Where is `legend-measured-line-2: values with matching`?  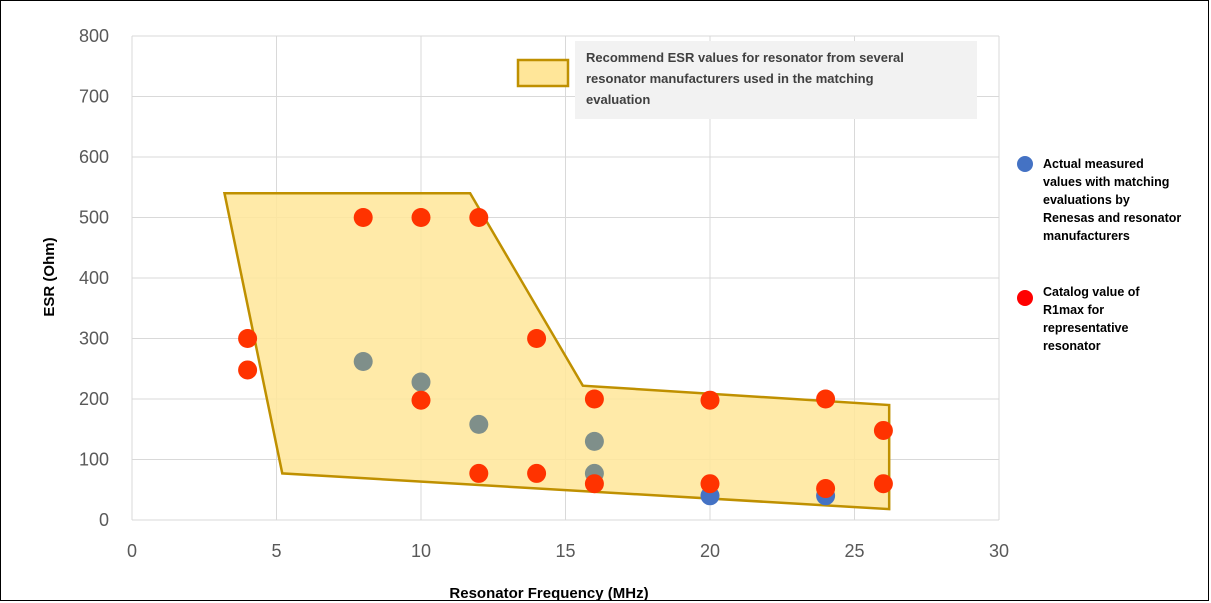
legend-measured-line-2: values with matching is located at coordinates (1106, 182).